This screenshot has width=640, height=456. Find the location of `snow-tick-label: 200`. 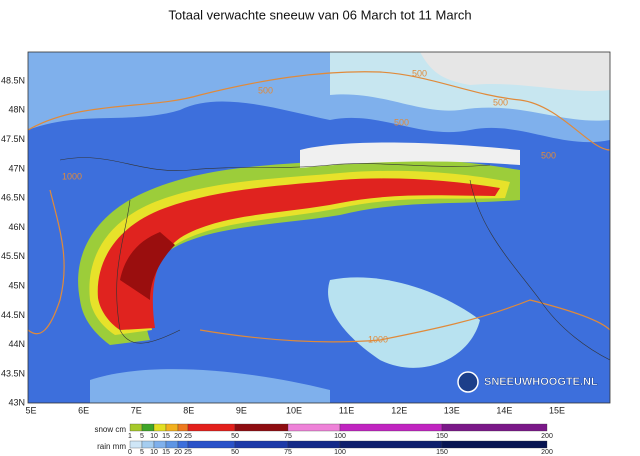

snow-tick-label: 200 is located at coordinates (547, 436).